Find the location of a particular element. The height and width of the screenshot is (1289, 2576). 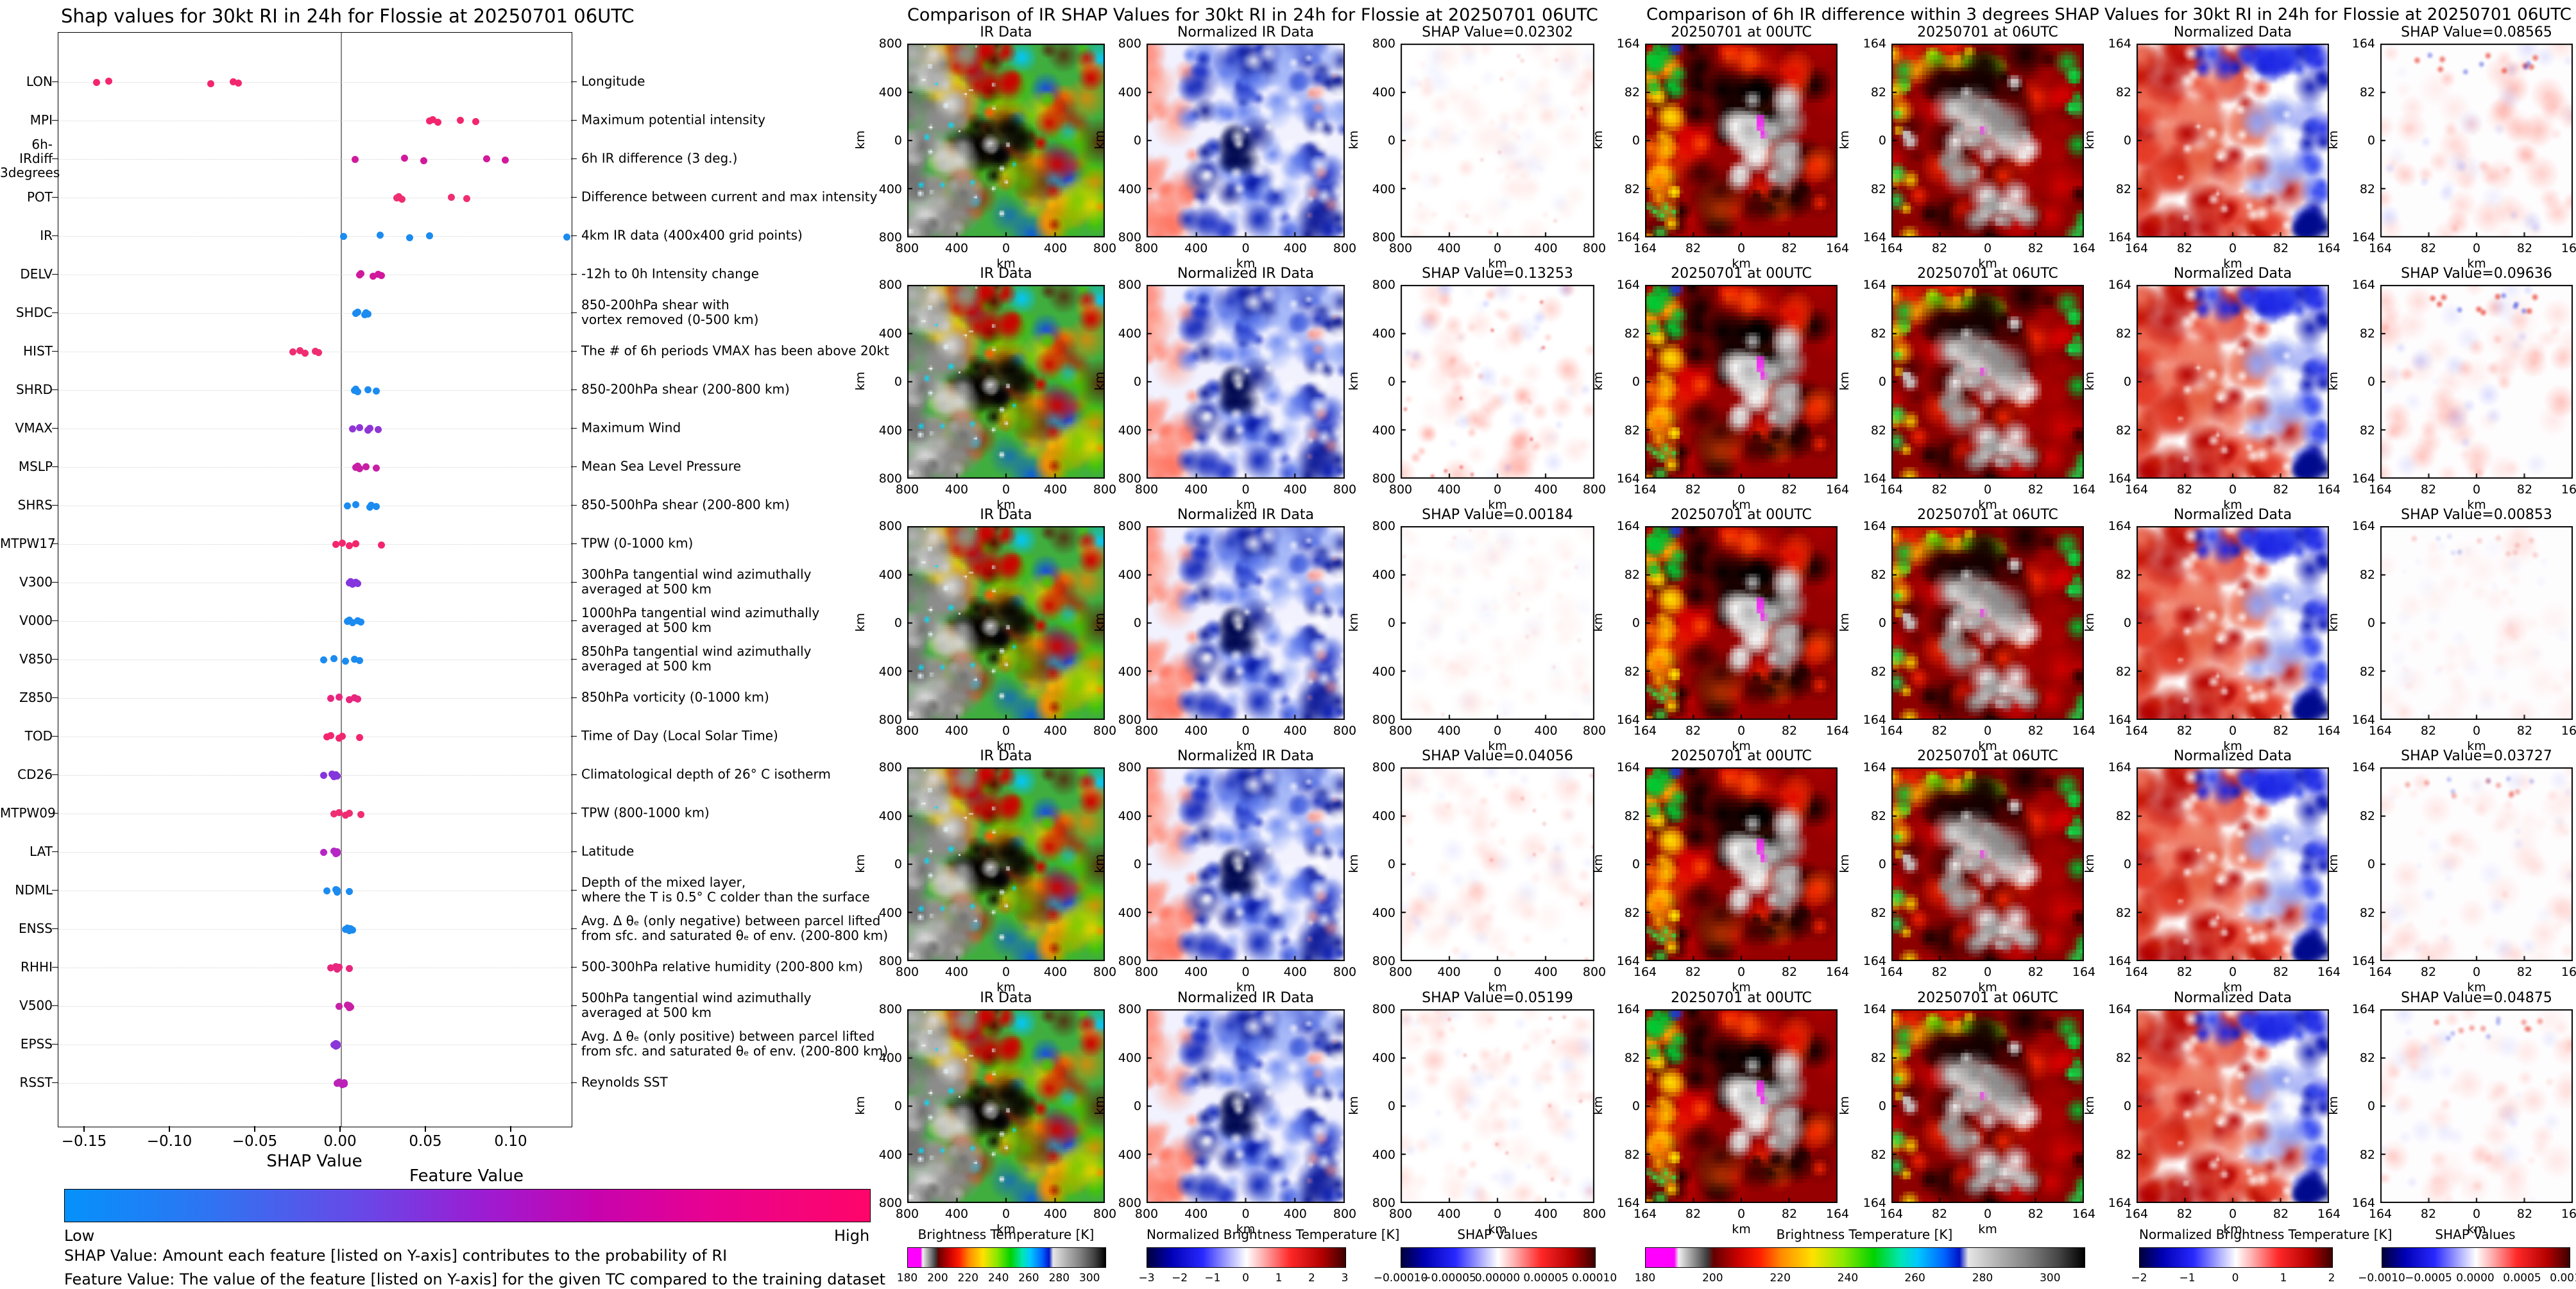

colorbar-mid-nbt is located at coordinates (1246, 1257).